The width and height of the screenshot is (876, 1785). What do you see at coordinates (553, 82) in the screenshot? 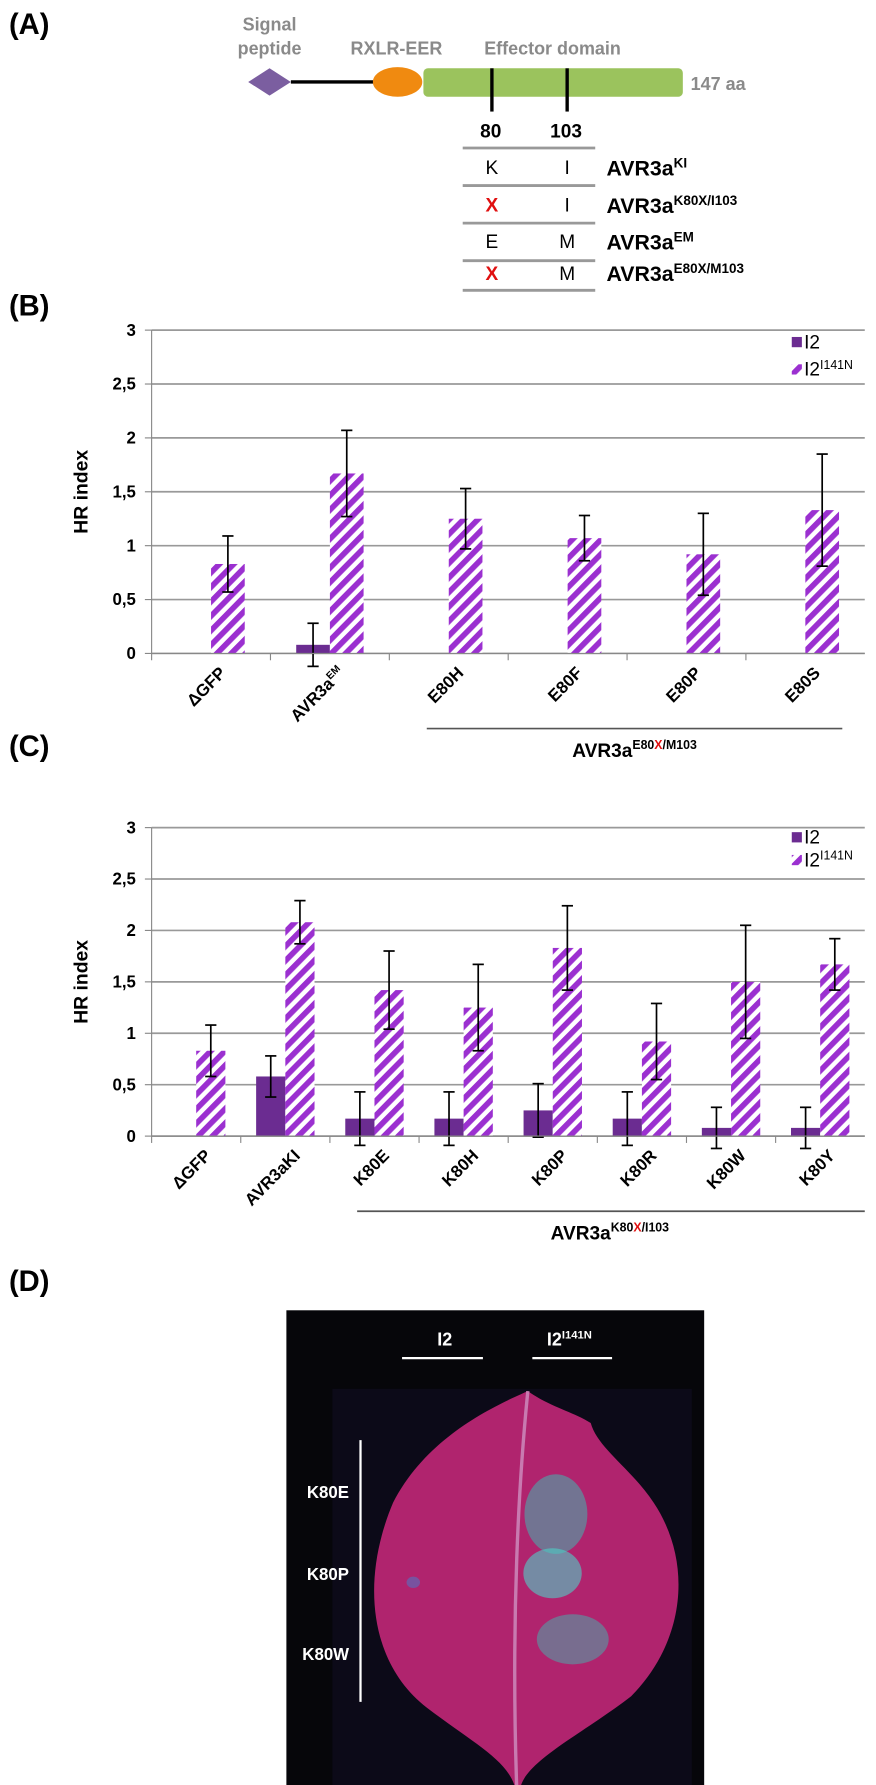
I see `effector-domain` at bounding box center [553, 82].